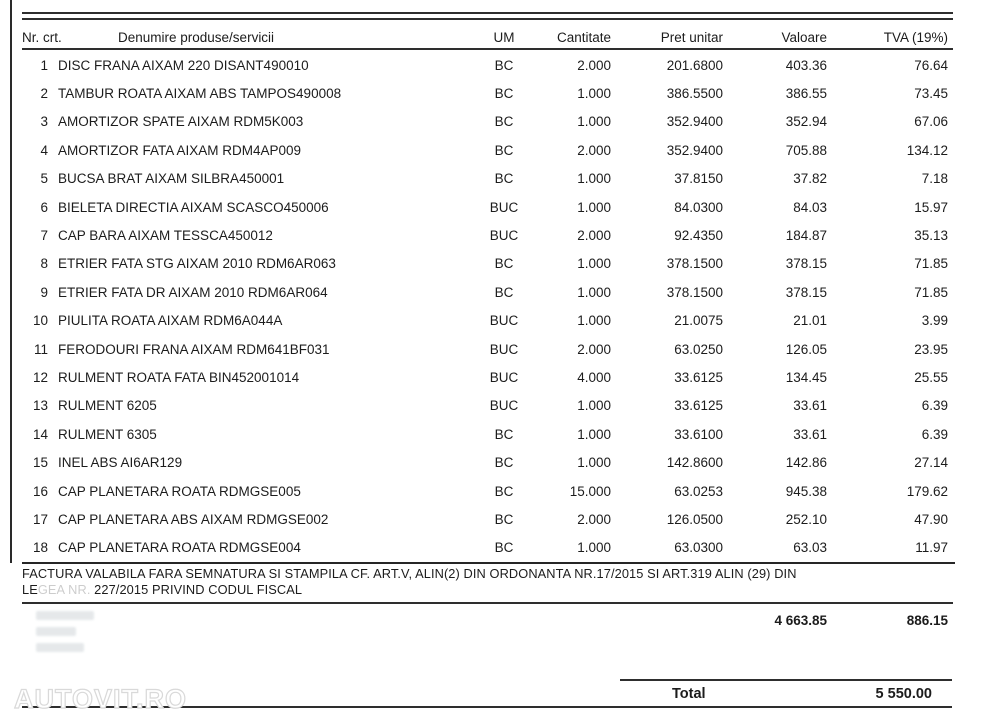 The width and height of the screenshot is (1000, 728). What do you see at coordinates (196, 37) in the screenshot?
I see `header-denumire: Denumire produse/servicii` at bounding box center [196, 37].